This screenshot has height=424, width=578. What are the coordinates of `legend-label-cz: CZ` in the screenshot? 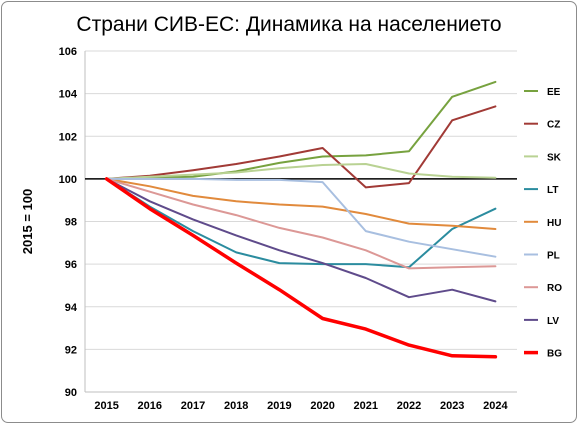 It's located at (553, 125).